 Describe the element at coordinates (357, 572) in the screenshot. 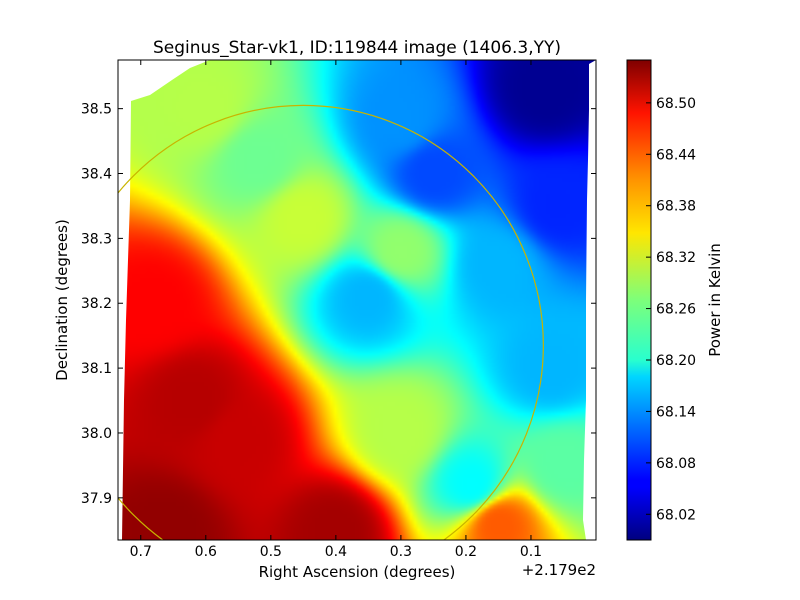

I see `x-axis-label: Right Ascension (degrees)` at that location.